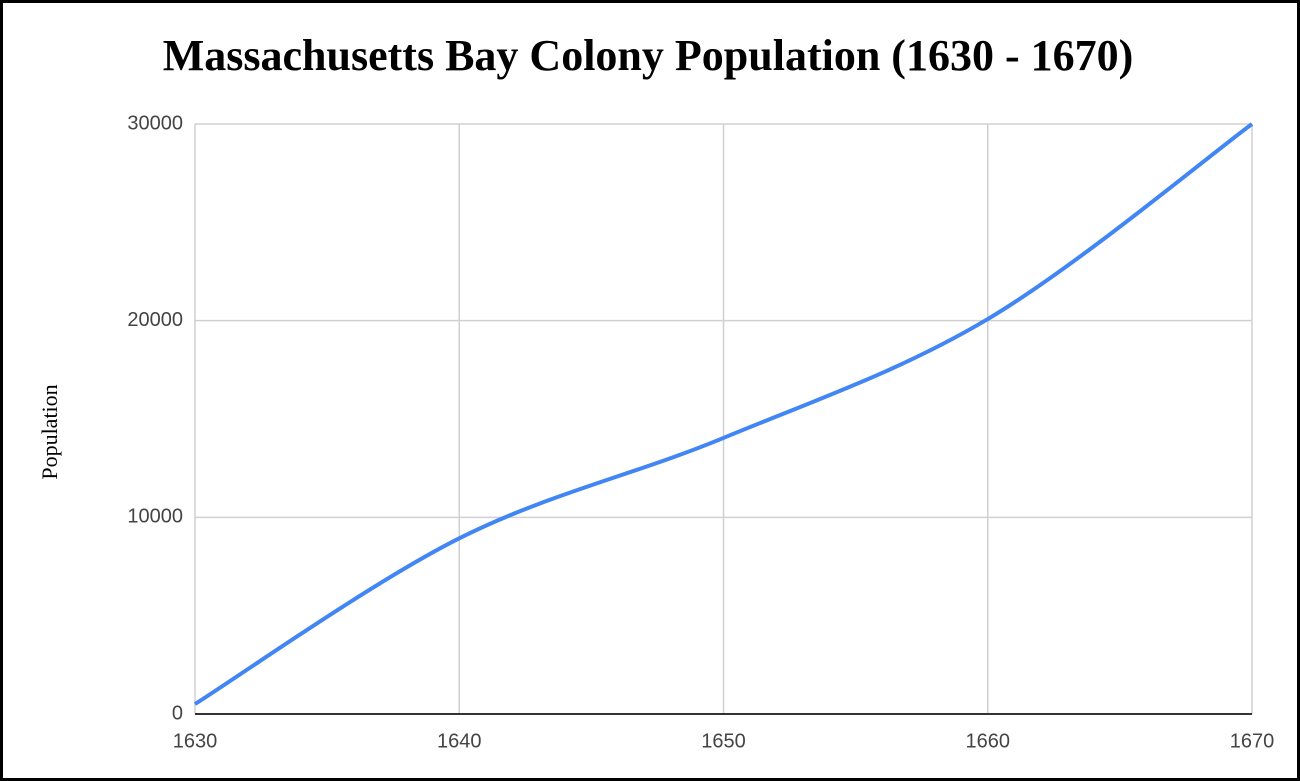 This screenshot has width=1300, height=781. What do you see at coordinates (155, 320) in the screenshot?
I see `y-tick-label: 20000` at bounding box center [155, 320].